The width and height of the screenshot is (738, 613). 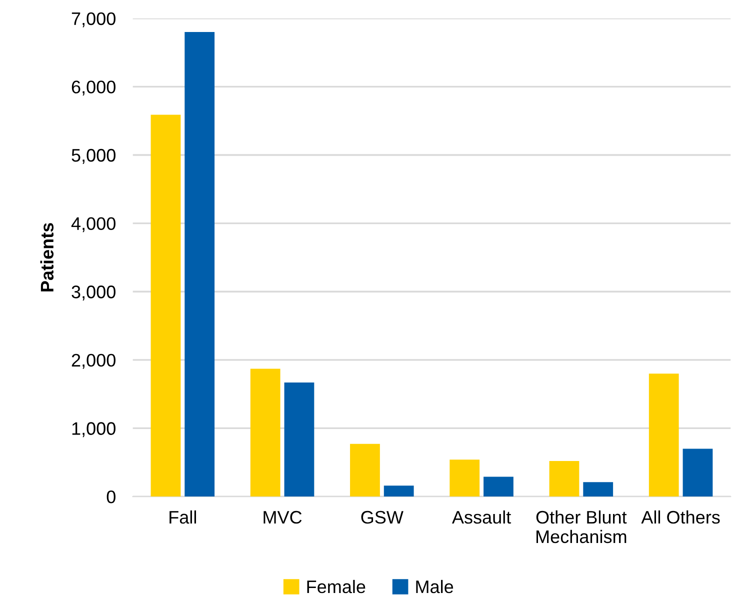 I want to click on y-tick-label: 7,000, so click(x=94, y=20).